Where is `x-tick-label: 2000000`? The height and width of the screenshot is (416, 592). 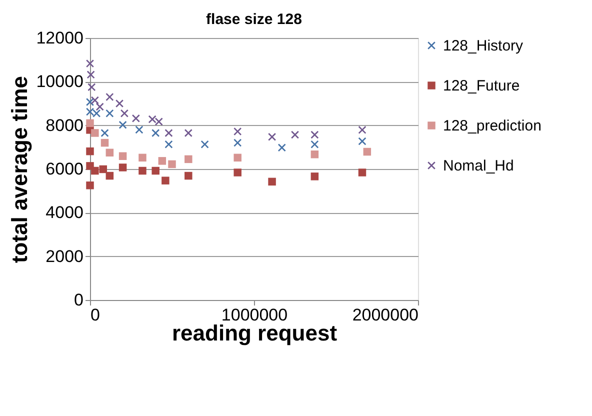 x-tick-label: 2000000 is located at coordinates (385, 315).